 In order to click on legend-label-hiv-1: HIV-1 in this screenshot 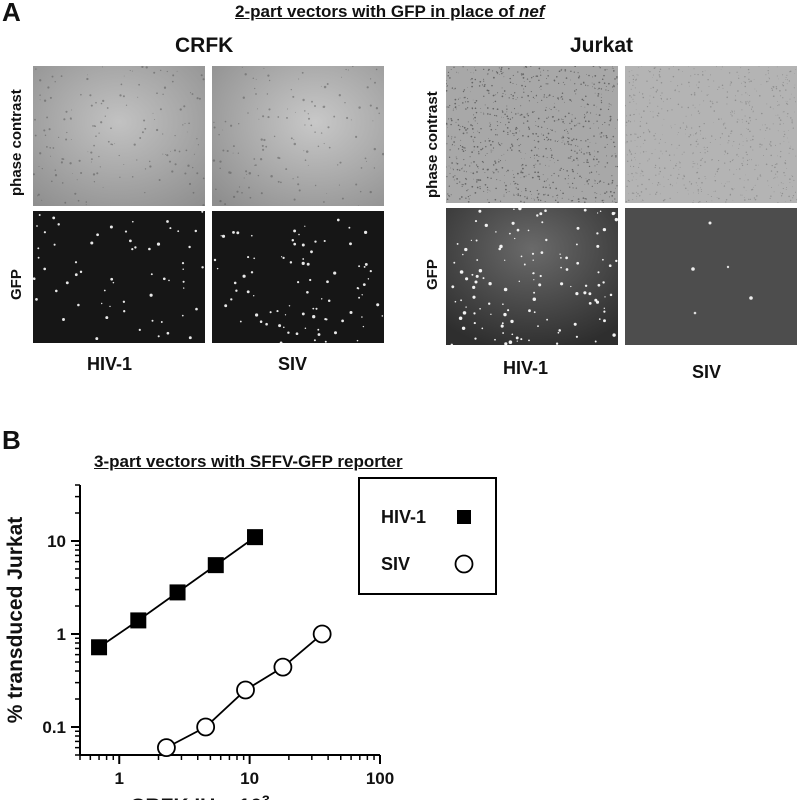, I will do `click(403, 517)`.